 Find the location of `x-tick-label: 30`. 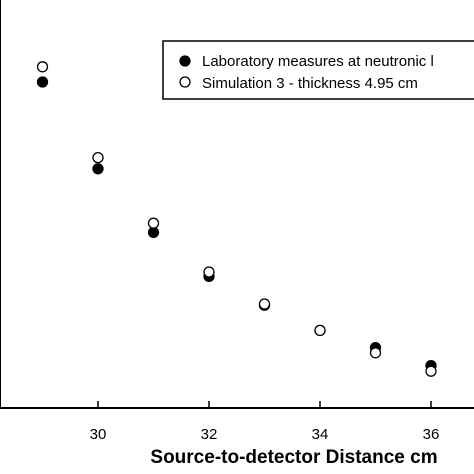

x-tick-label: 30 is located at coordinates (98, 434).